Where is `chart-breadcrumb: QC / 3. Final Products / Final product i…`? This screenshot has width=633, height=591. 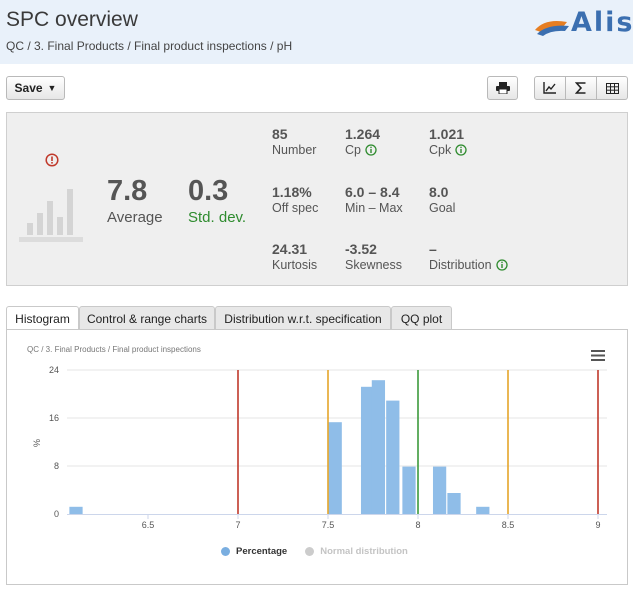 chart-breadcrumb: QC / 3. Final Products / Final product i… is located at coordinates (114, 349).